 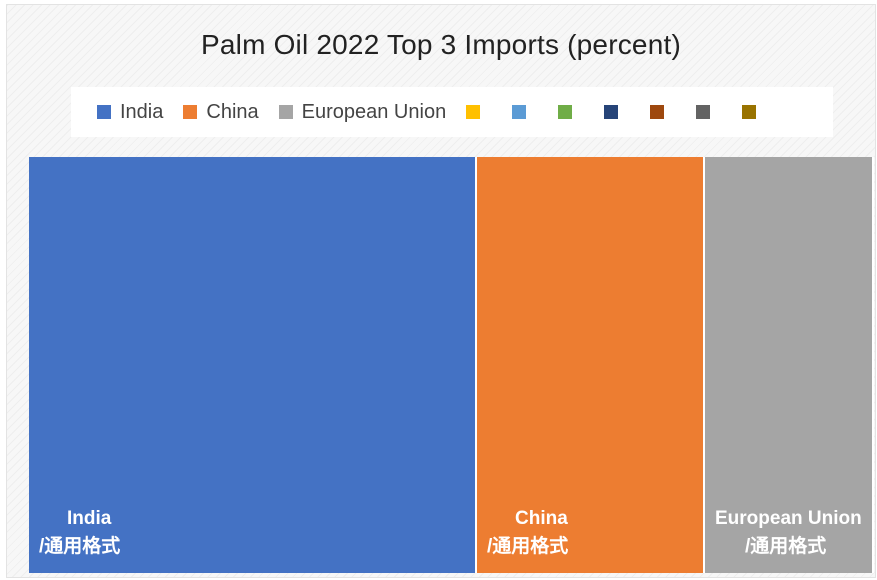 What do you see at coordinates (788, 518) in the screenshot?
I see `tile-category-label: European Union` at bounding box center [788, 518].